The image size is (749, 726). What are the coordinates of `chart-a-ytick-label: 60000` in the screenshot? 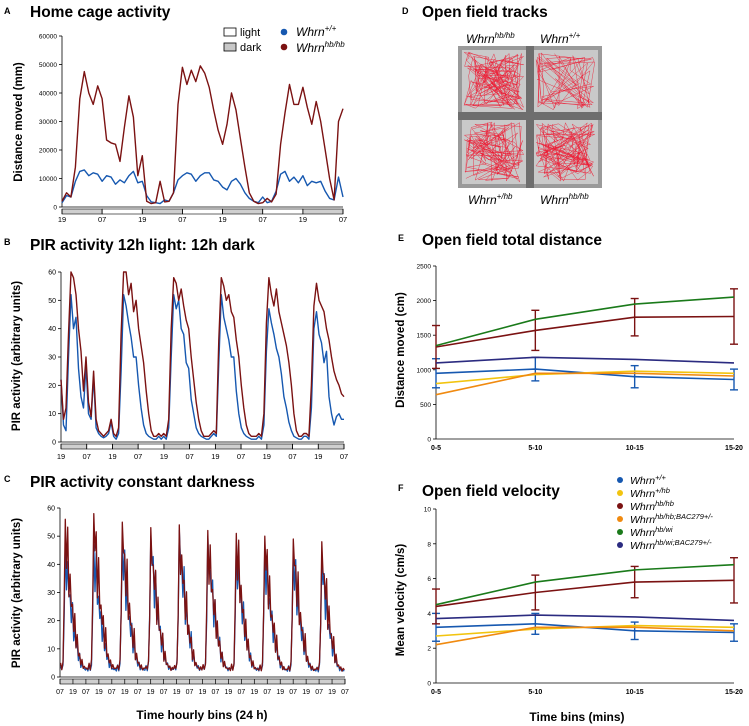 It's located at (48, 37).